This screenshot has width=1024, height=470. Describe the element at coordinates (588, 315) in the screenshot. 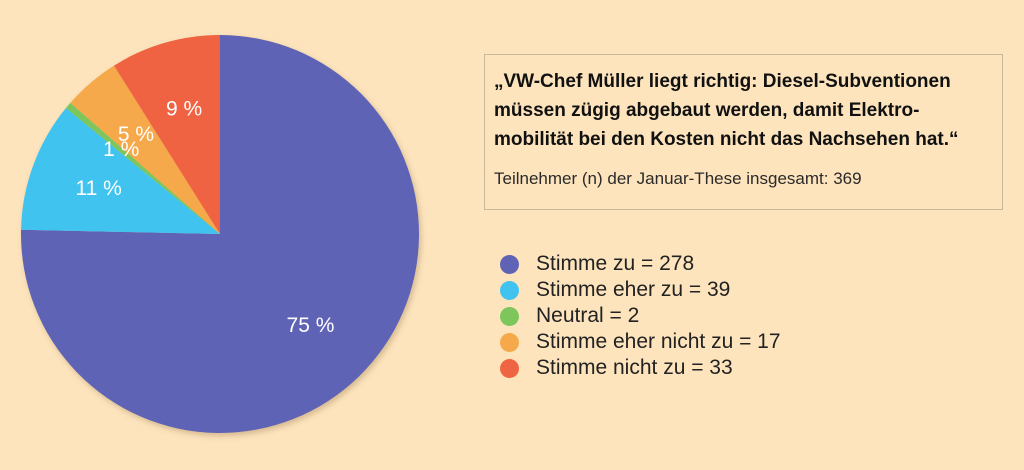

I see `legend-label: Neutral = 2` at that location.